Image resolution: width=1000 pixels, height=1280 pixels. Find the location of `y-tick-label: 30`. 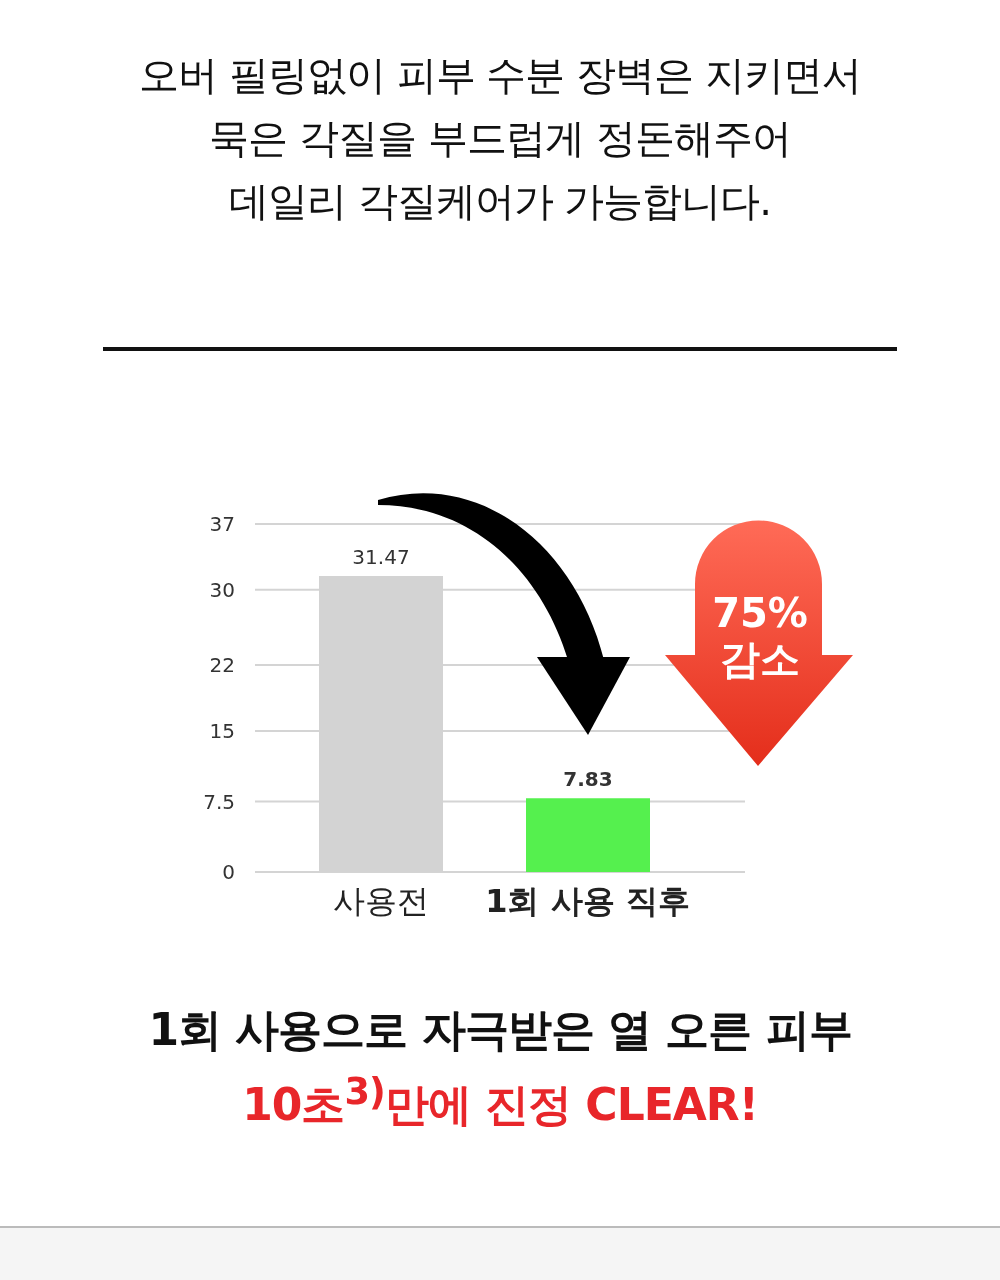

y-tick-label: 30 is located at coordinates (222, 589).